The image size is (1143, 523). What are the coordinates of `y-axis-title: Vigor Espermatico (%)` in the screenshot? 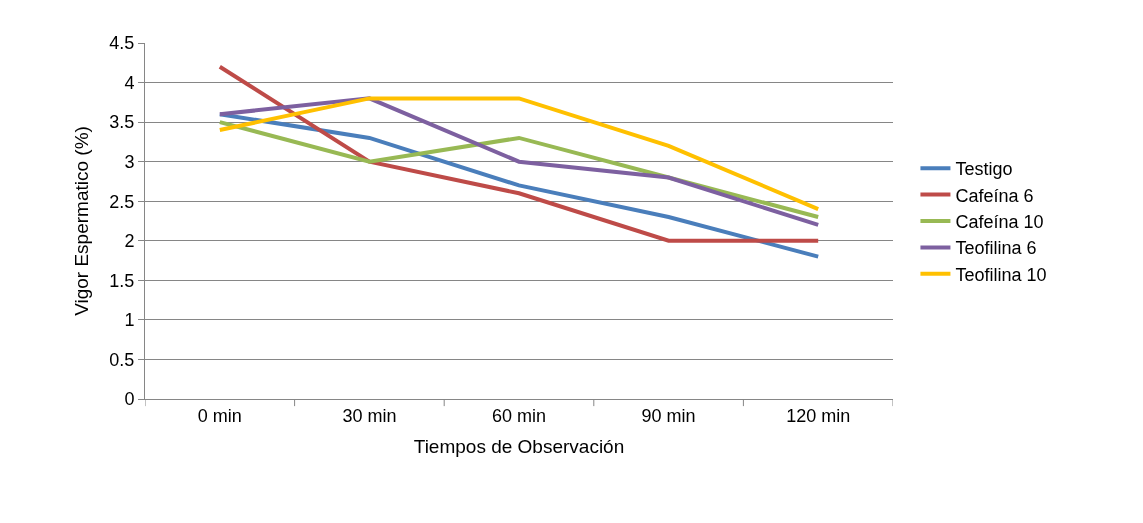 It's located at (82, 221).